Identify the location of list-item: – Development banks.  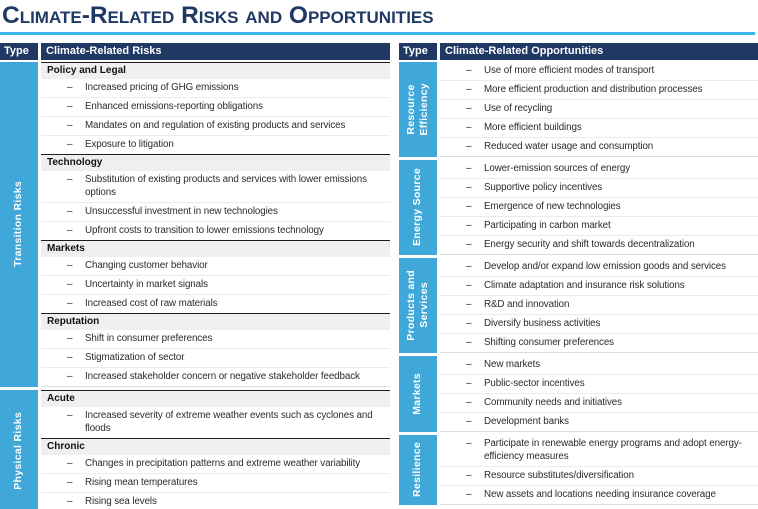
(599, 421).